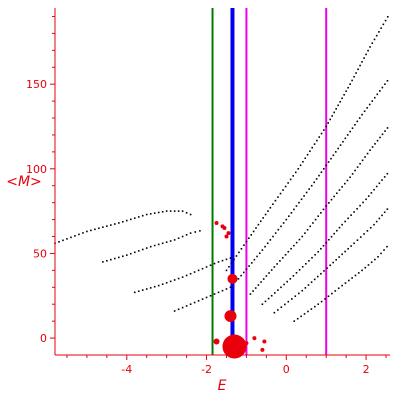 The height and width of the screenshot is (400, 400). What do you see at coordinates (222, 386) in the screenshot?
I see `x-axis-title: E` at bounding box center [222, 386].